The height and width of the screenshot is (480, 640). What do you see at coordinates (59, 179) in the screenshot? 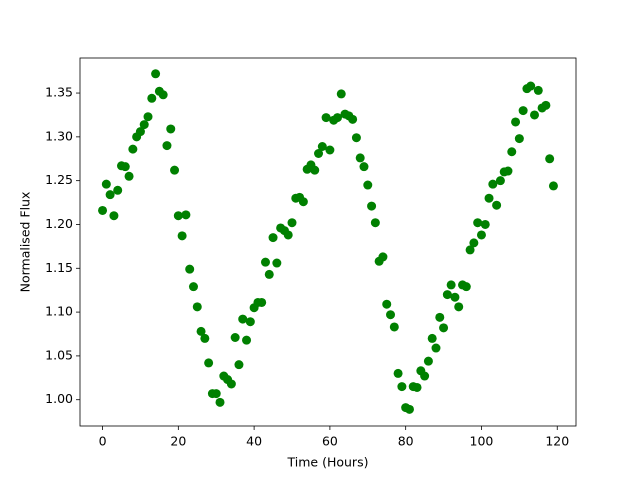
I see `y-tick-label: 1.25` at bounding box center [59, 179].